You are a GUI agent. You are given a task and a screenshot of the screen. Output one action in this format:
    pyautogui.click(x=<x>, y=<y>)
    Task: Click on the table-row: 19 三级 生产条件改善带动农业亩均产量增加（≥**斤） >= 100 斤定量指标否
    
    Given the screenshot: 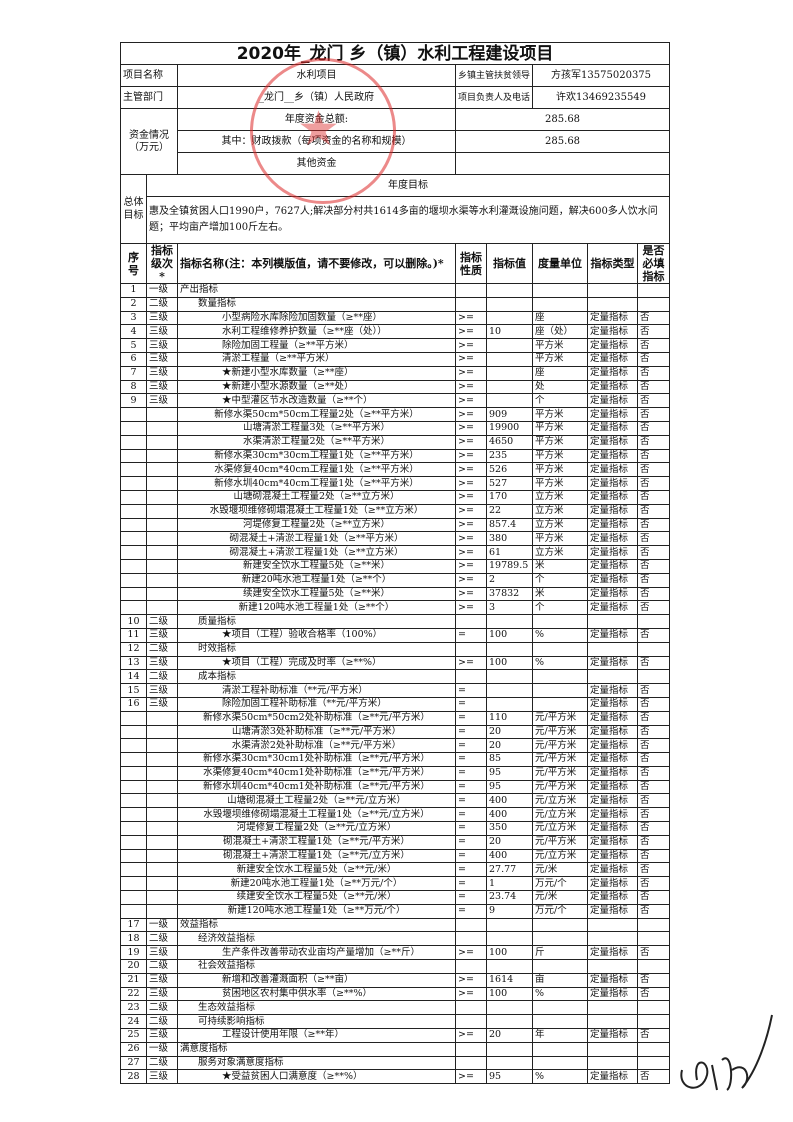 What is the action you would take?
    pyautogui.click(x=395, y=953)
    